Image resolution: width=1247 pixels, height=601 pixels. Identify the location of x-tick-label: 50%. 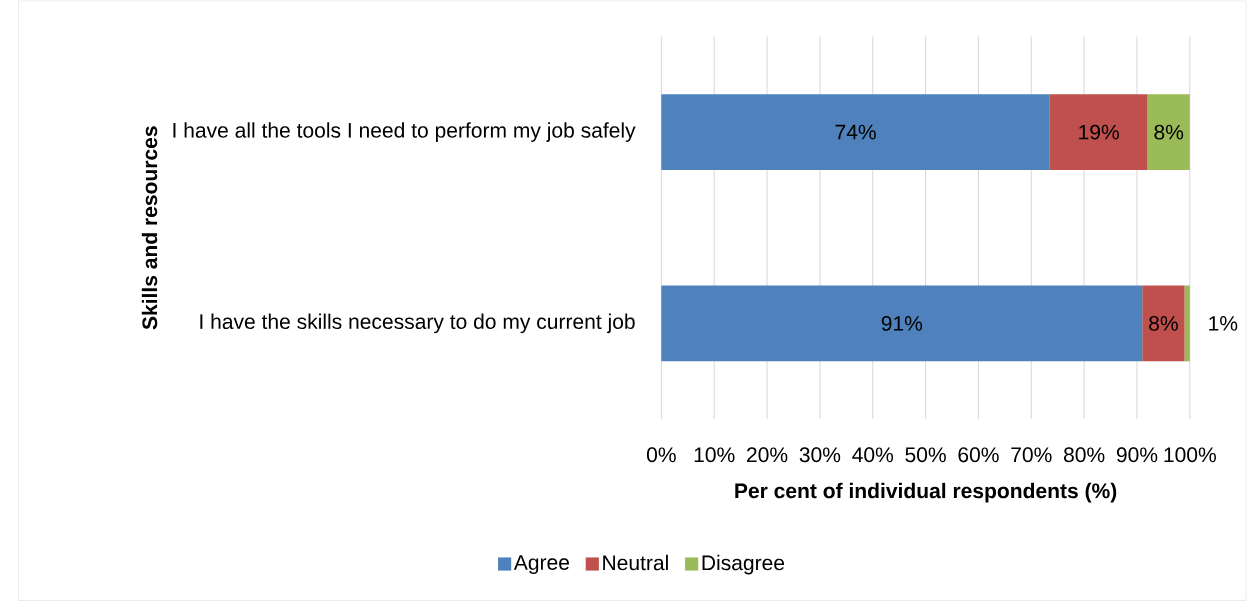
(925, 455).